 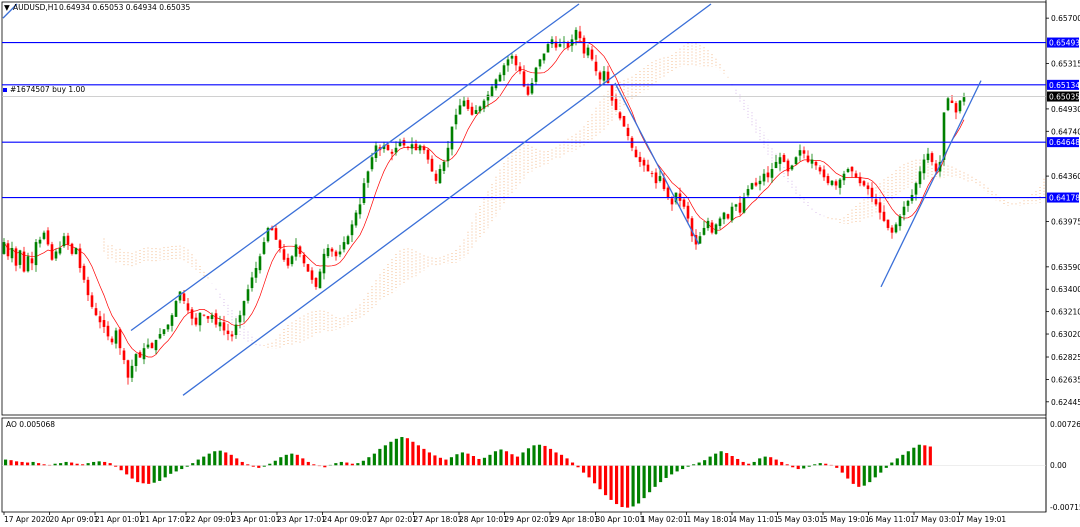 What do you see at coordinates (755, 519) in the screenshot?
I see `x-tick-label: 4 May 11:01` at bounding box center [755, 519].